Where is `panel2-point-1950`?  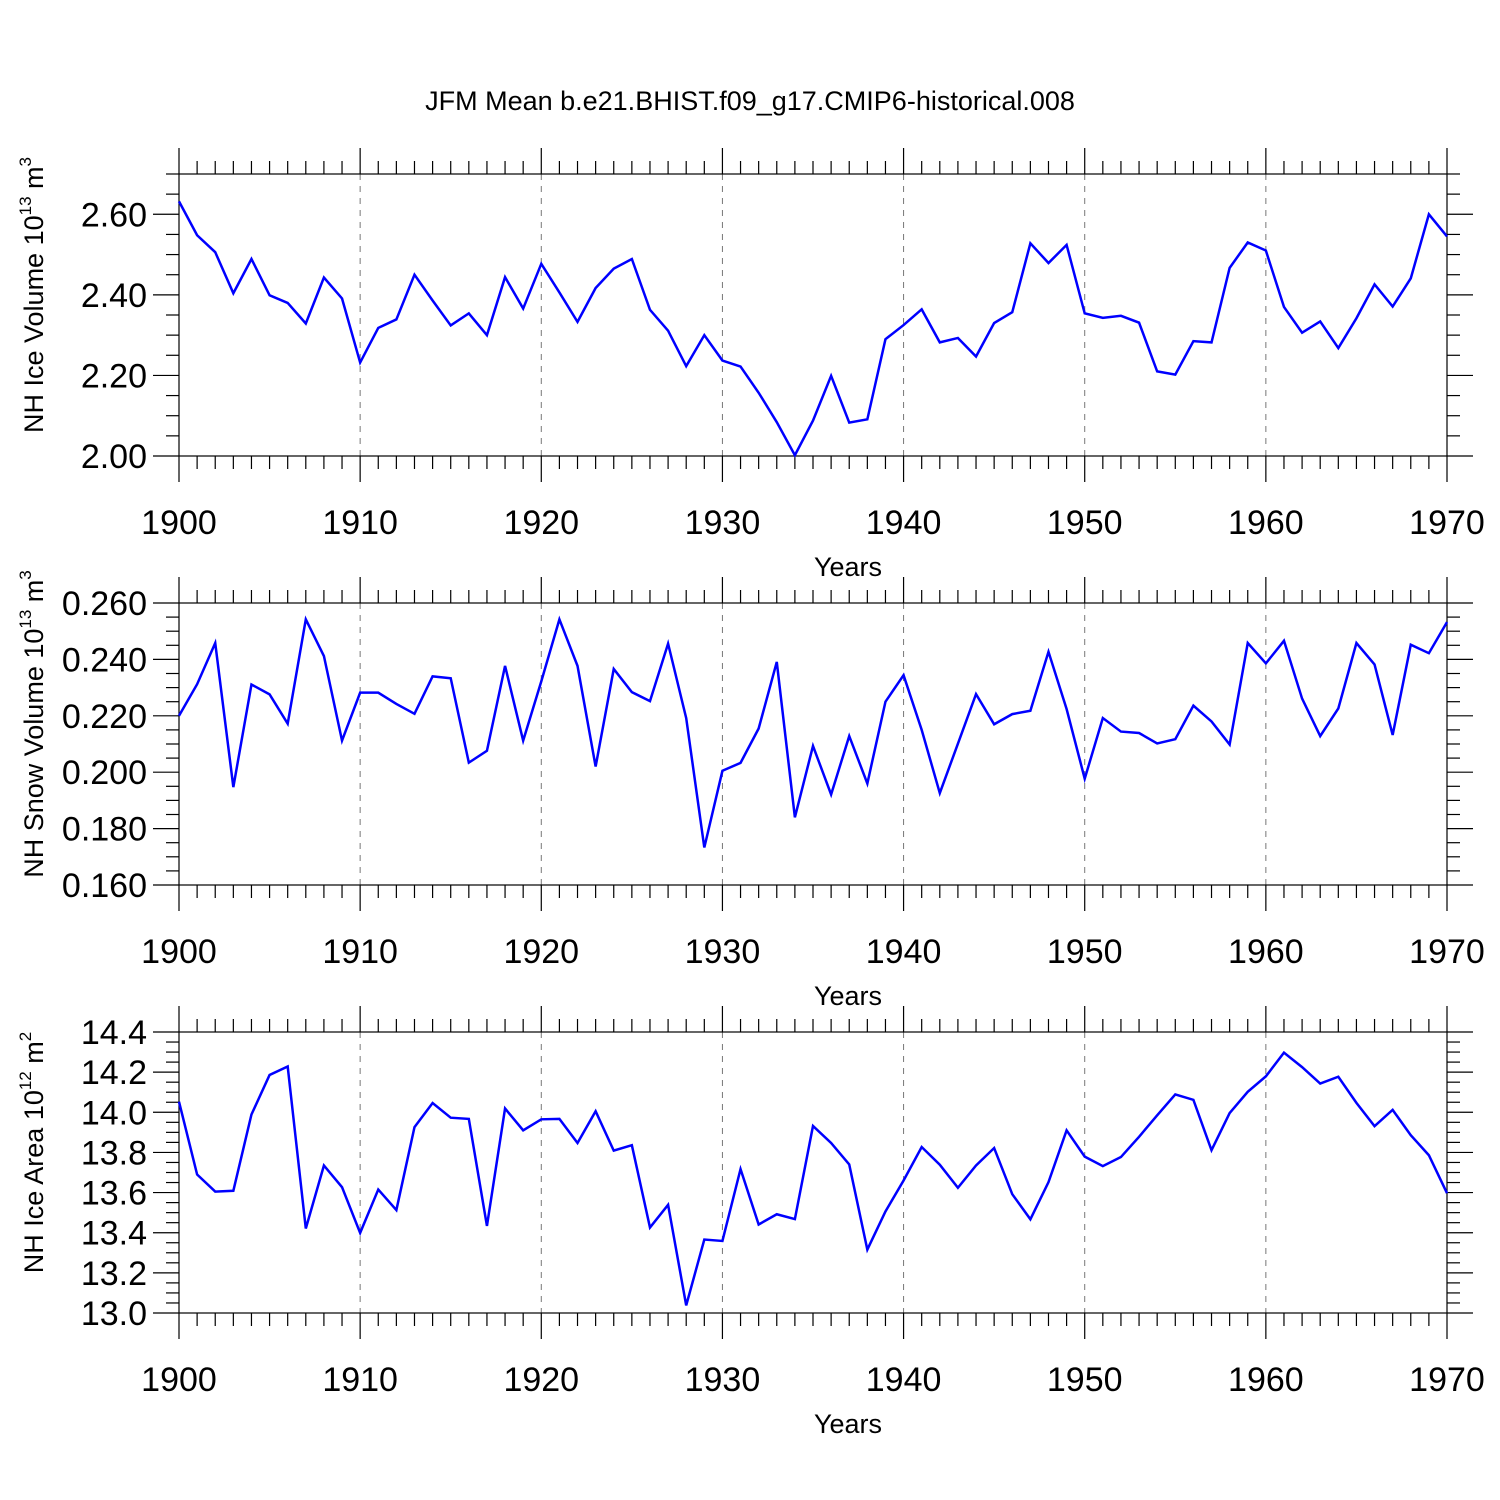 panel2-point-1950 is located at coordinates (1085, 779).